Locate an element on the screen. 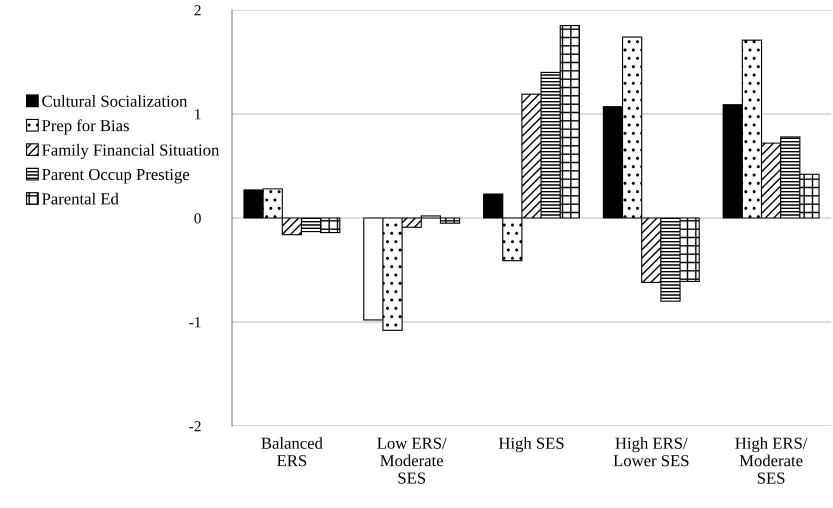 This screenshot has height=508, width=833. legend-label: Cultural Socialization is located at coordinates (115, 101).